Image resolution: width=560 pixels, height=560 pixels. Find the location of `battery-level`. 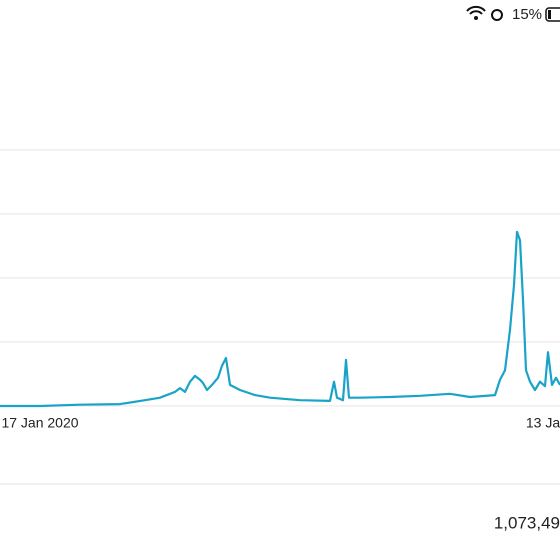

battery-level is located at coordinates (549, 14).